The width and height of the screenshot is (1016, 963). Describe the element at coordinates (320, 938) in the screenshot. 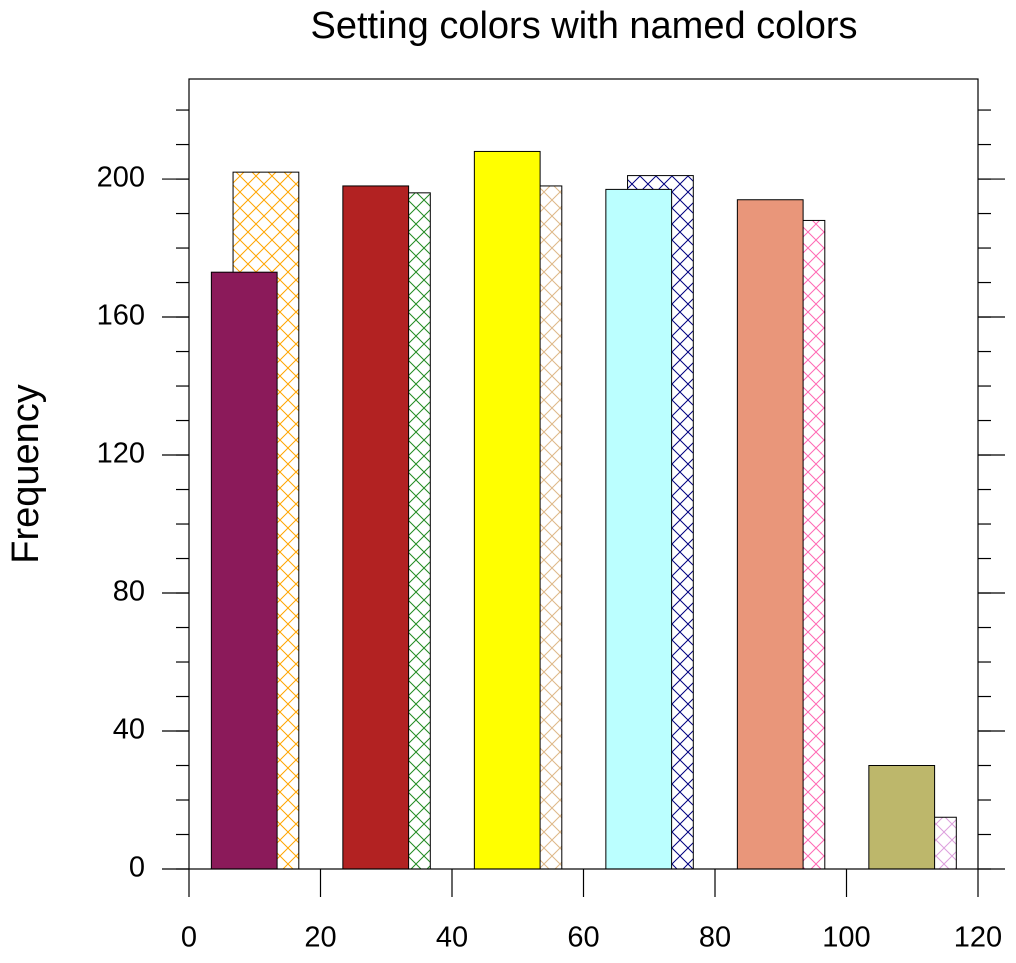

I see `x-tick-label: 20` at that location.